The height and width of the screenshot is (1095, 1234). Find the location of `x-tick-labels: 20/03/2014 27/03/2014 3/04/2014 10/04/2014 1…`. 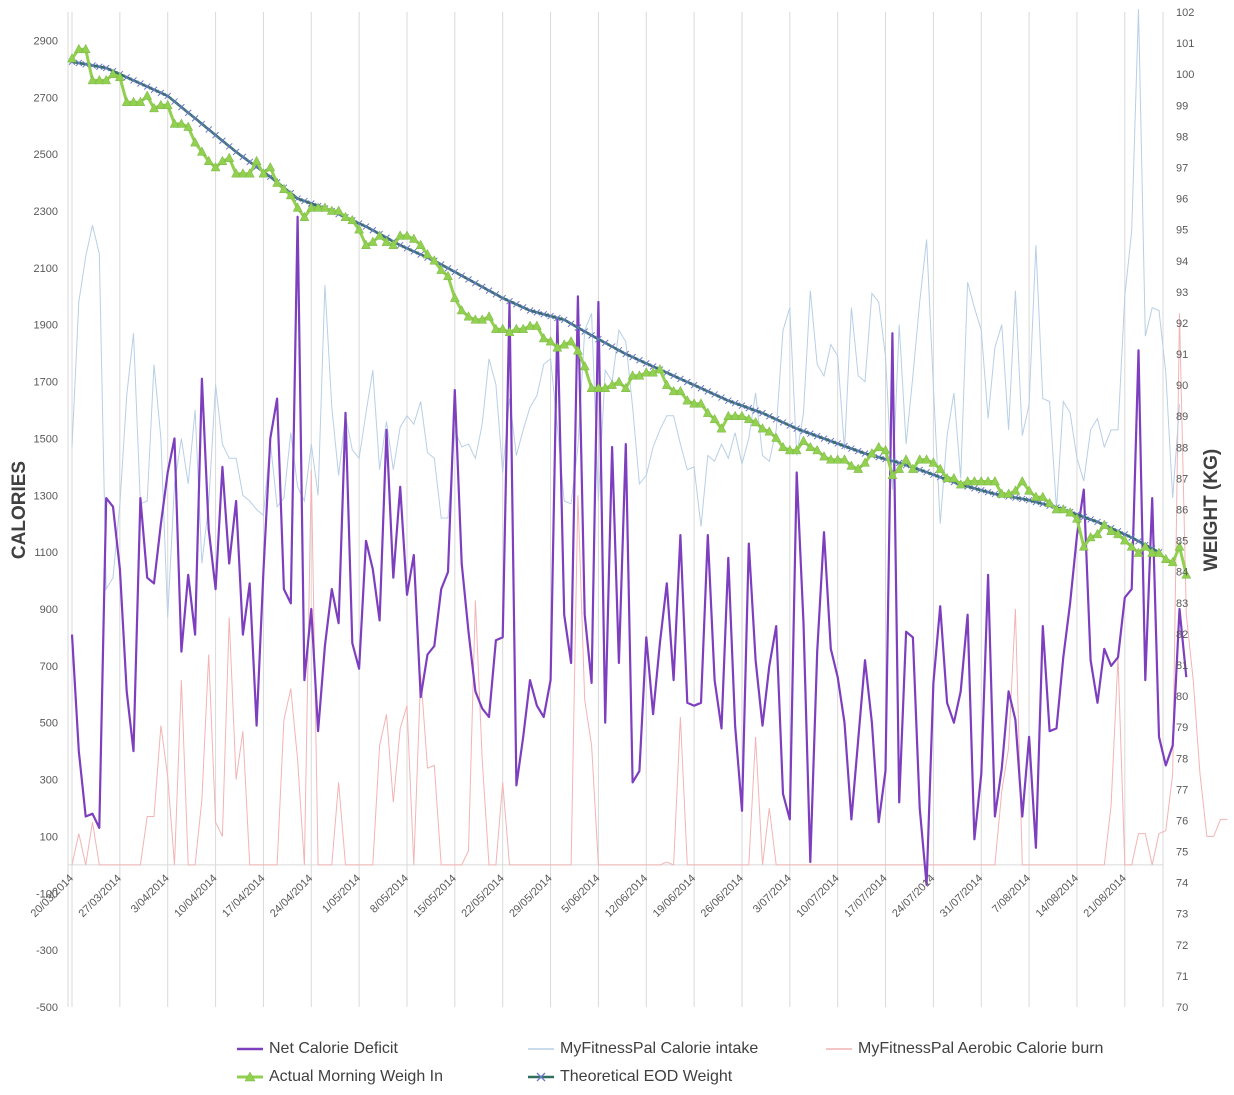

x-tick-labels: 20/03/2014 27/03/2014 3/04/2014 10/04/2014 1… is located at coordinates (579, 895).